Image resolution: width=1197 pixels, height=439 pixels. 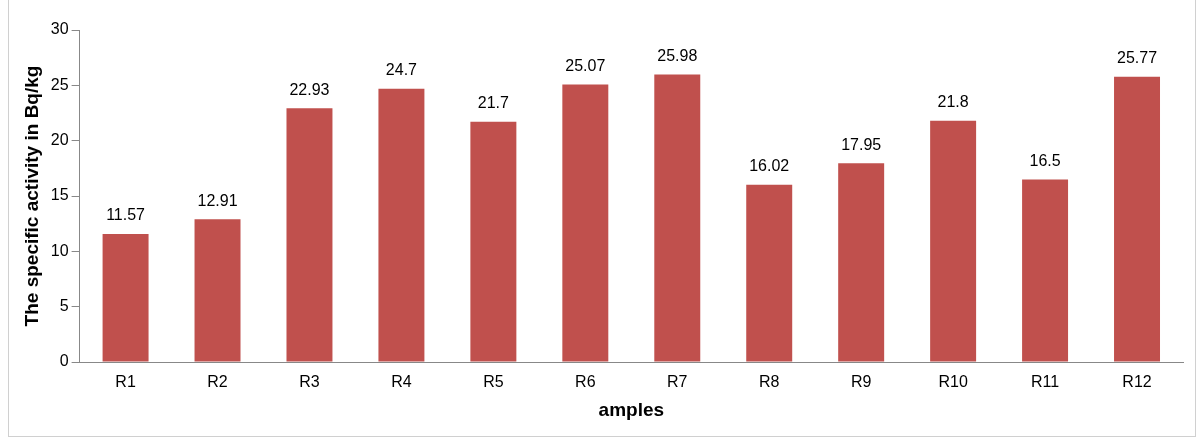 I want to click on data-label: 17.95, so click(x=861, y=144).